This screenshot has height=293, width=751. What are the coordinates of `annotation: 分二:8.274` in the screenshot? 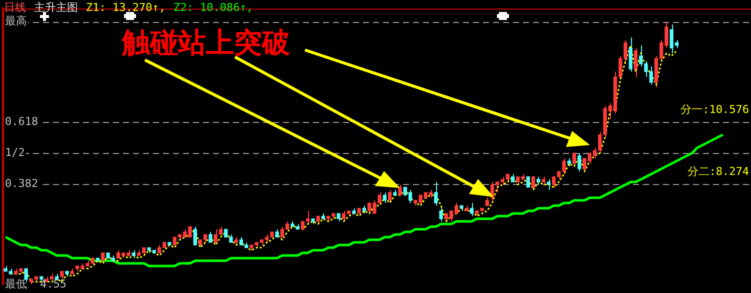 It's located at (718, 171).